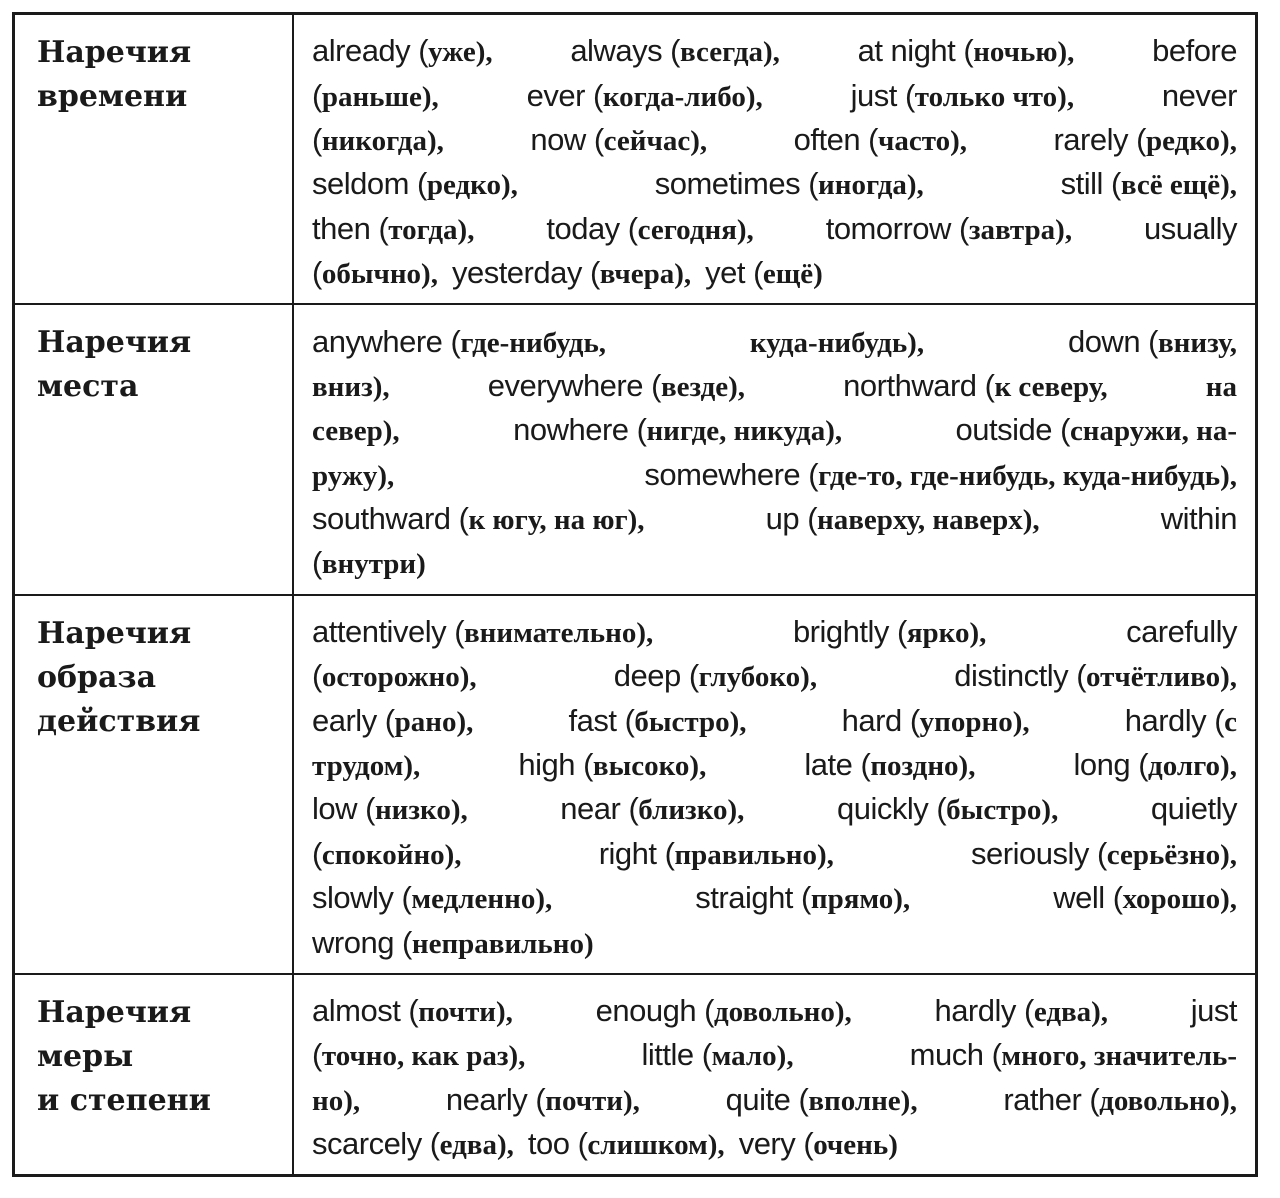  What do you see at coordinates (483, 631) in the screenshot?
I see `adverb-entry: attentively (внимательно),` at bounding box center [483, 631].